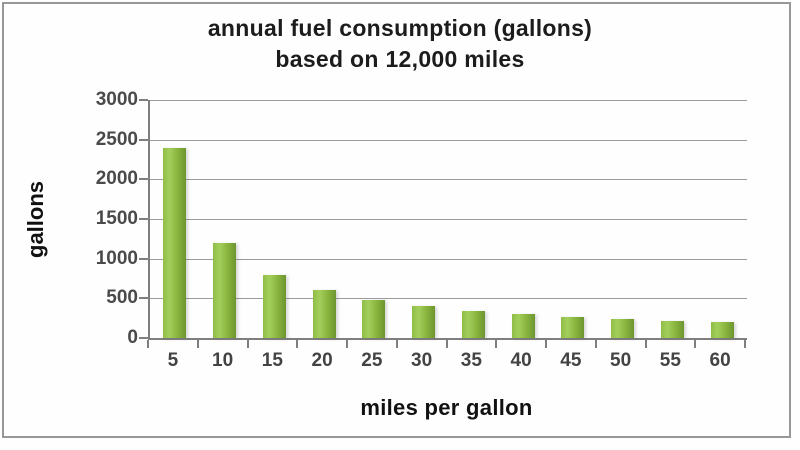 This screenshot has width=800, height=450. What do you see at coordinates (670, 360) in the screenshot?
I see `x-tick-label-55: 55` at bounding box center [670, 360].